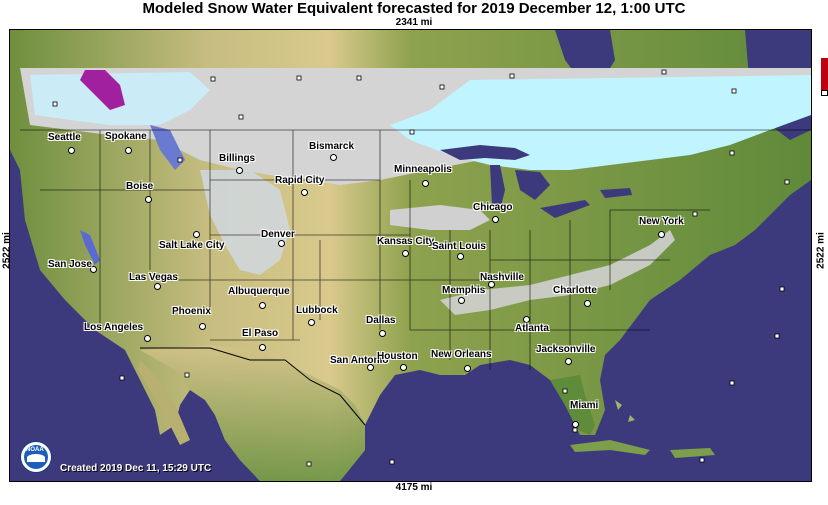  I want to click on city-label-san-jose: San Jose, so click(70, 264).